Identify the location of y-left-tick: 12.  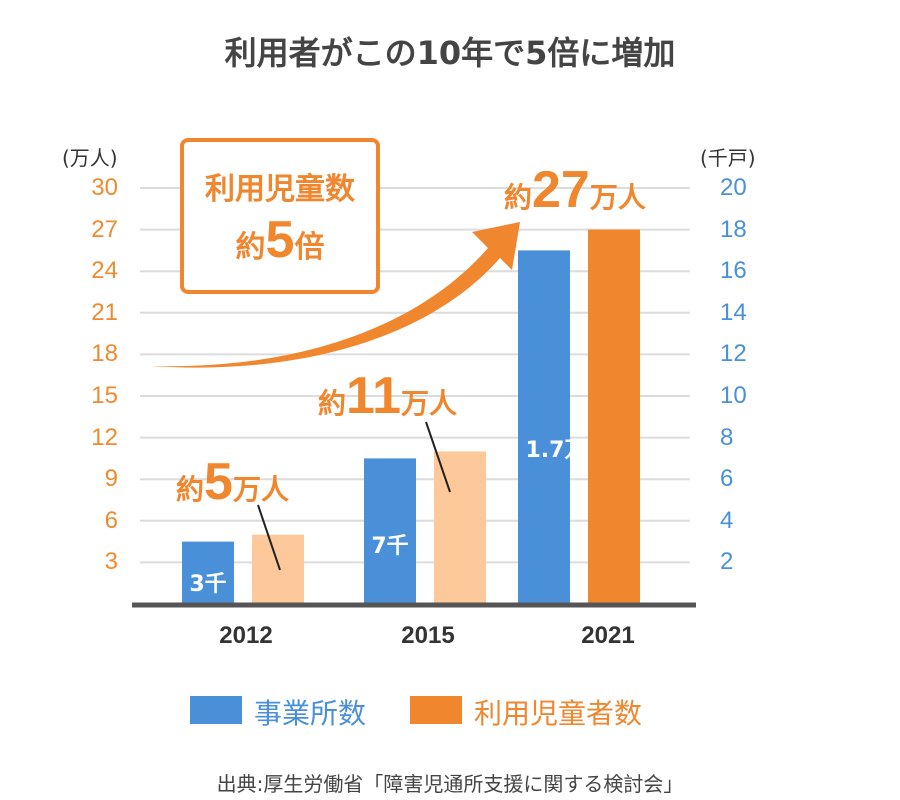
(104, 437).